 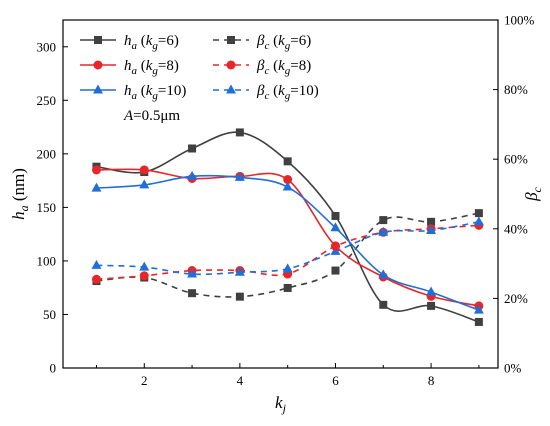 What do you see at coordinates (516, 298) in the screenshot?
I see `y-right-tick-label: 20%` at bounding box center [516, 298].